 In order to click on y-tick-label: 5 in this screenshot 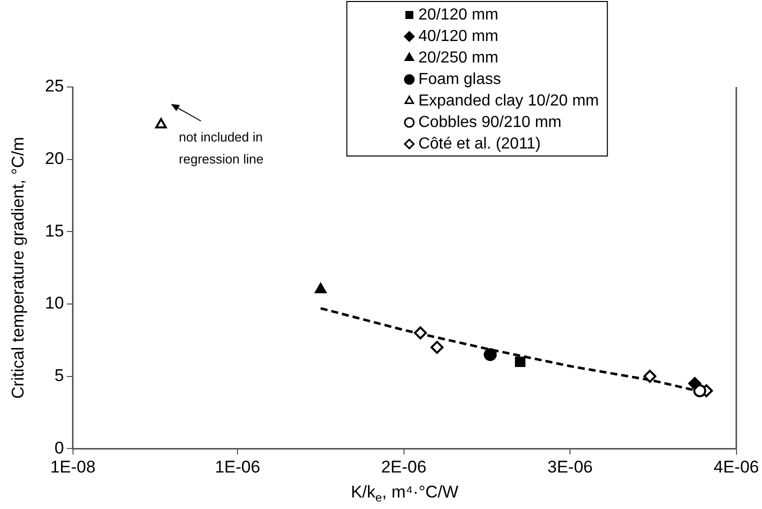, I will do `click(59, 375)`.